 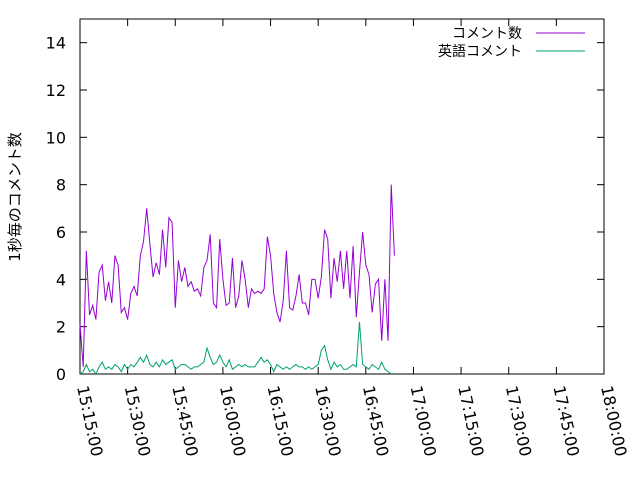 I want to click on x-tick-label: 16:30:00, so click(x=328, y=421).